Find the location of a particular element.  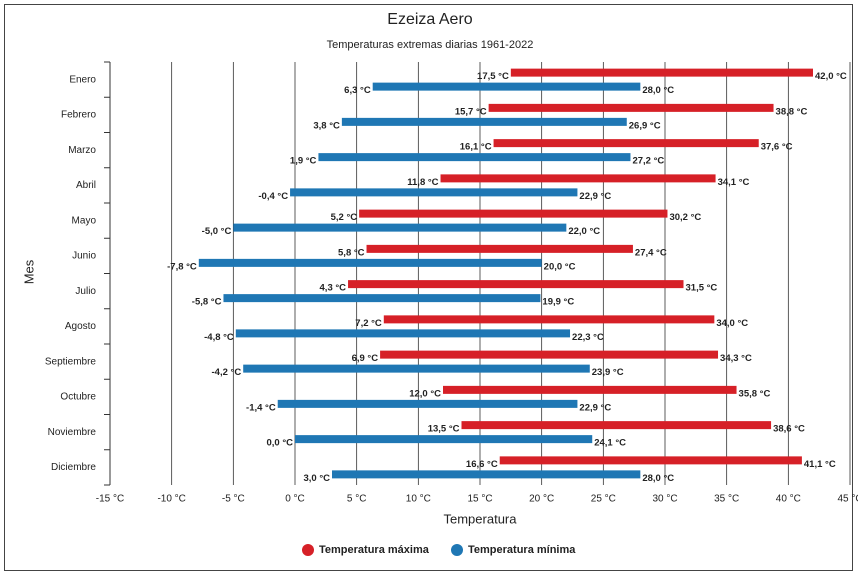

value-label: 26,9 °C is located at coordinates (645, 125).